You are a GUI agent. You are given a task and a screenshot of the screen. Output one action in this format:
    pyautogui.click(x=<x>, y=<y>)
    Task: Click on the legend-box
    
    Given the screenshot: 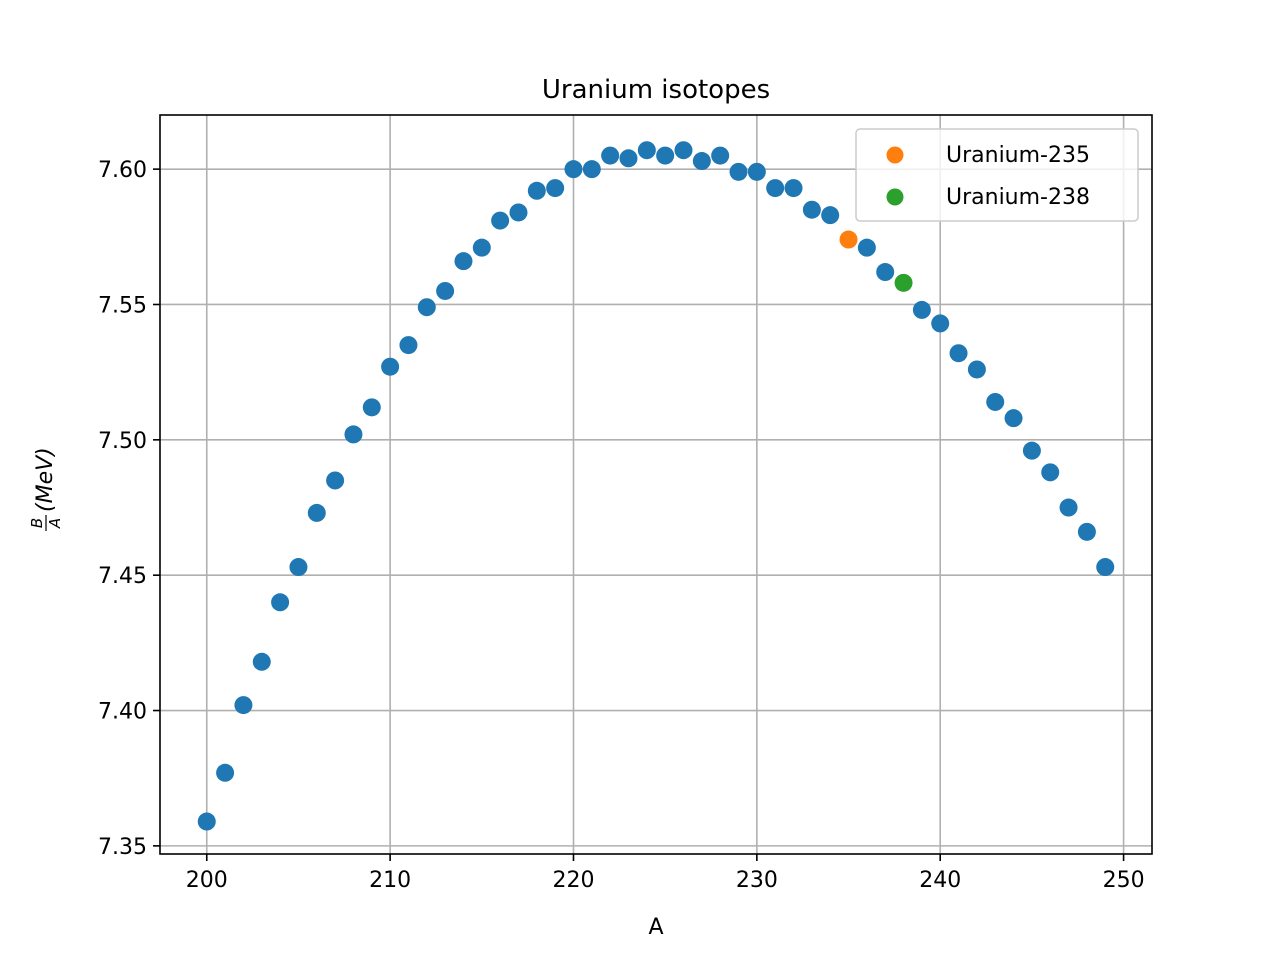 What is the action you would take?
    pyautogui.click(x=997, y=175)
    